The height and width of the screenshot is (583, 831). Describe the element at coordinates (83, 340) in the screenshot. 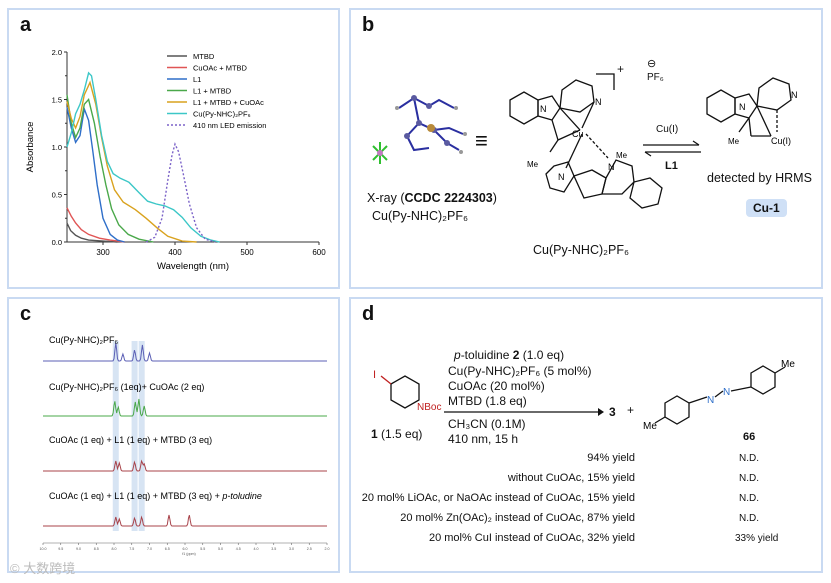

I see `trace-label: Cu(Py-NHC)₂PF₆` at that location.